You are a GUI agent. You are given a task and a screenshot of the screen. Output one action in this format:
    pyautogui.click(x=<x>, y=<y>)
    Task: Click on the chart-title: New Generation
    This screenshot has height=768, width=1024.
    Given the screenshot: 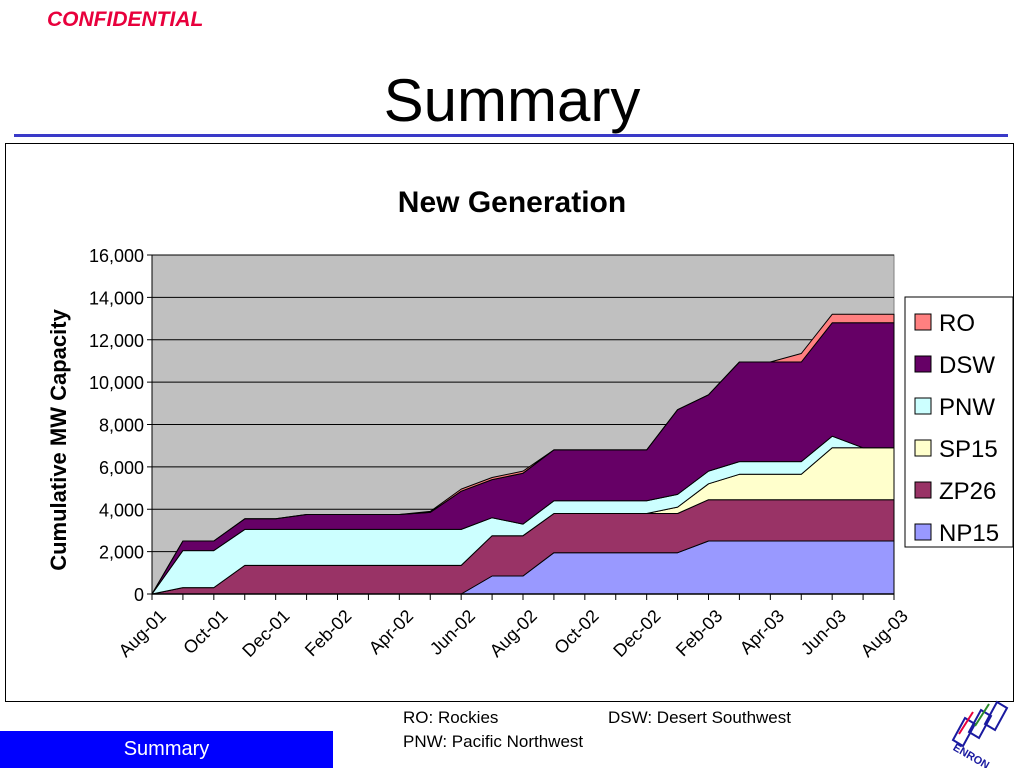 What is the action you would take?
    pyautogui.click(x=512, y=202)
    